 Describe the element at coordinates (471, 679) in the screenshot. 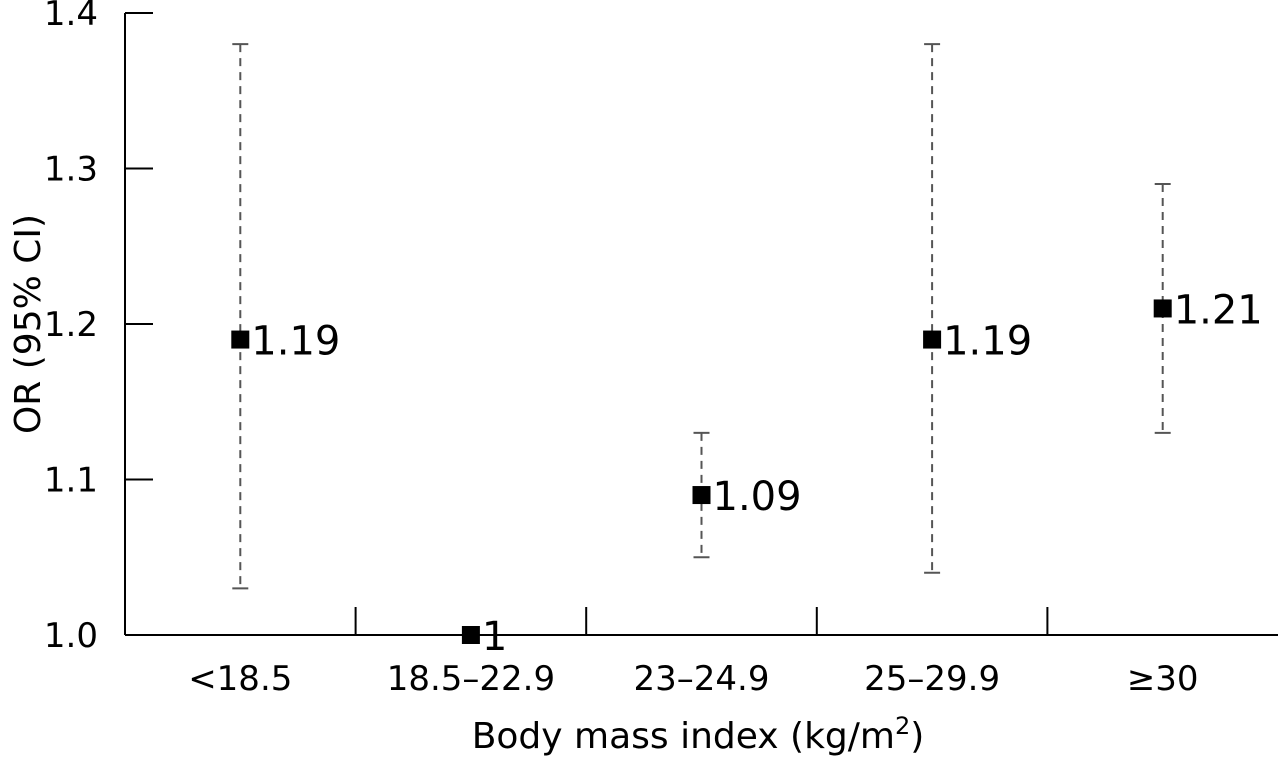

I see `x-category-label: 18.5–22.9` at that location.